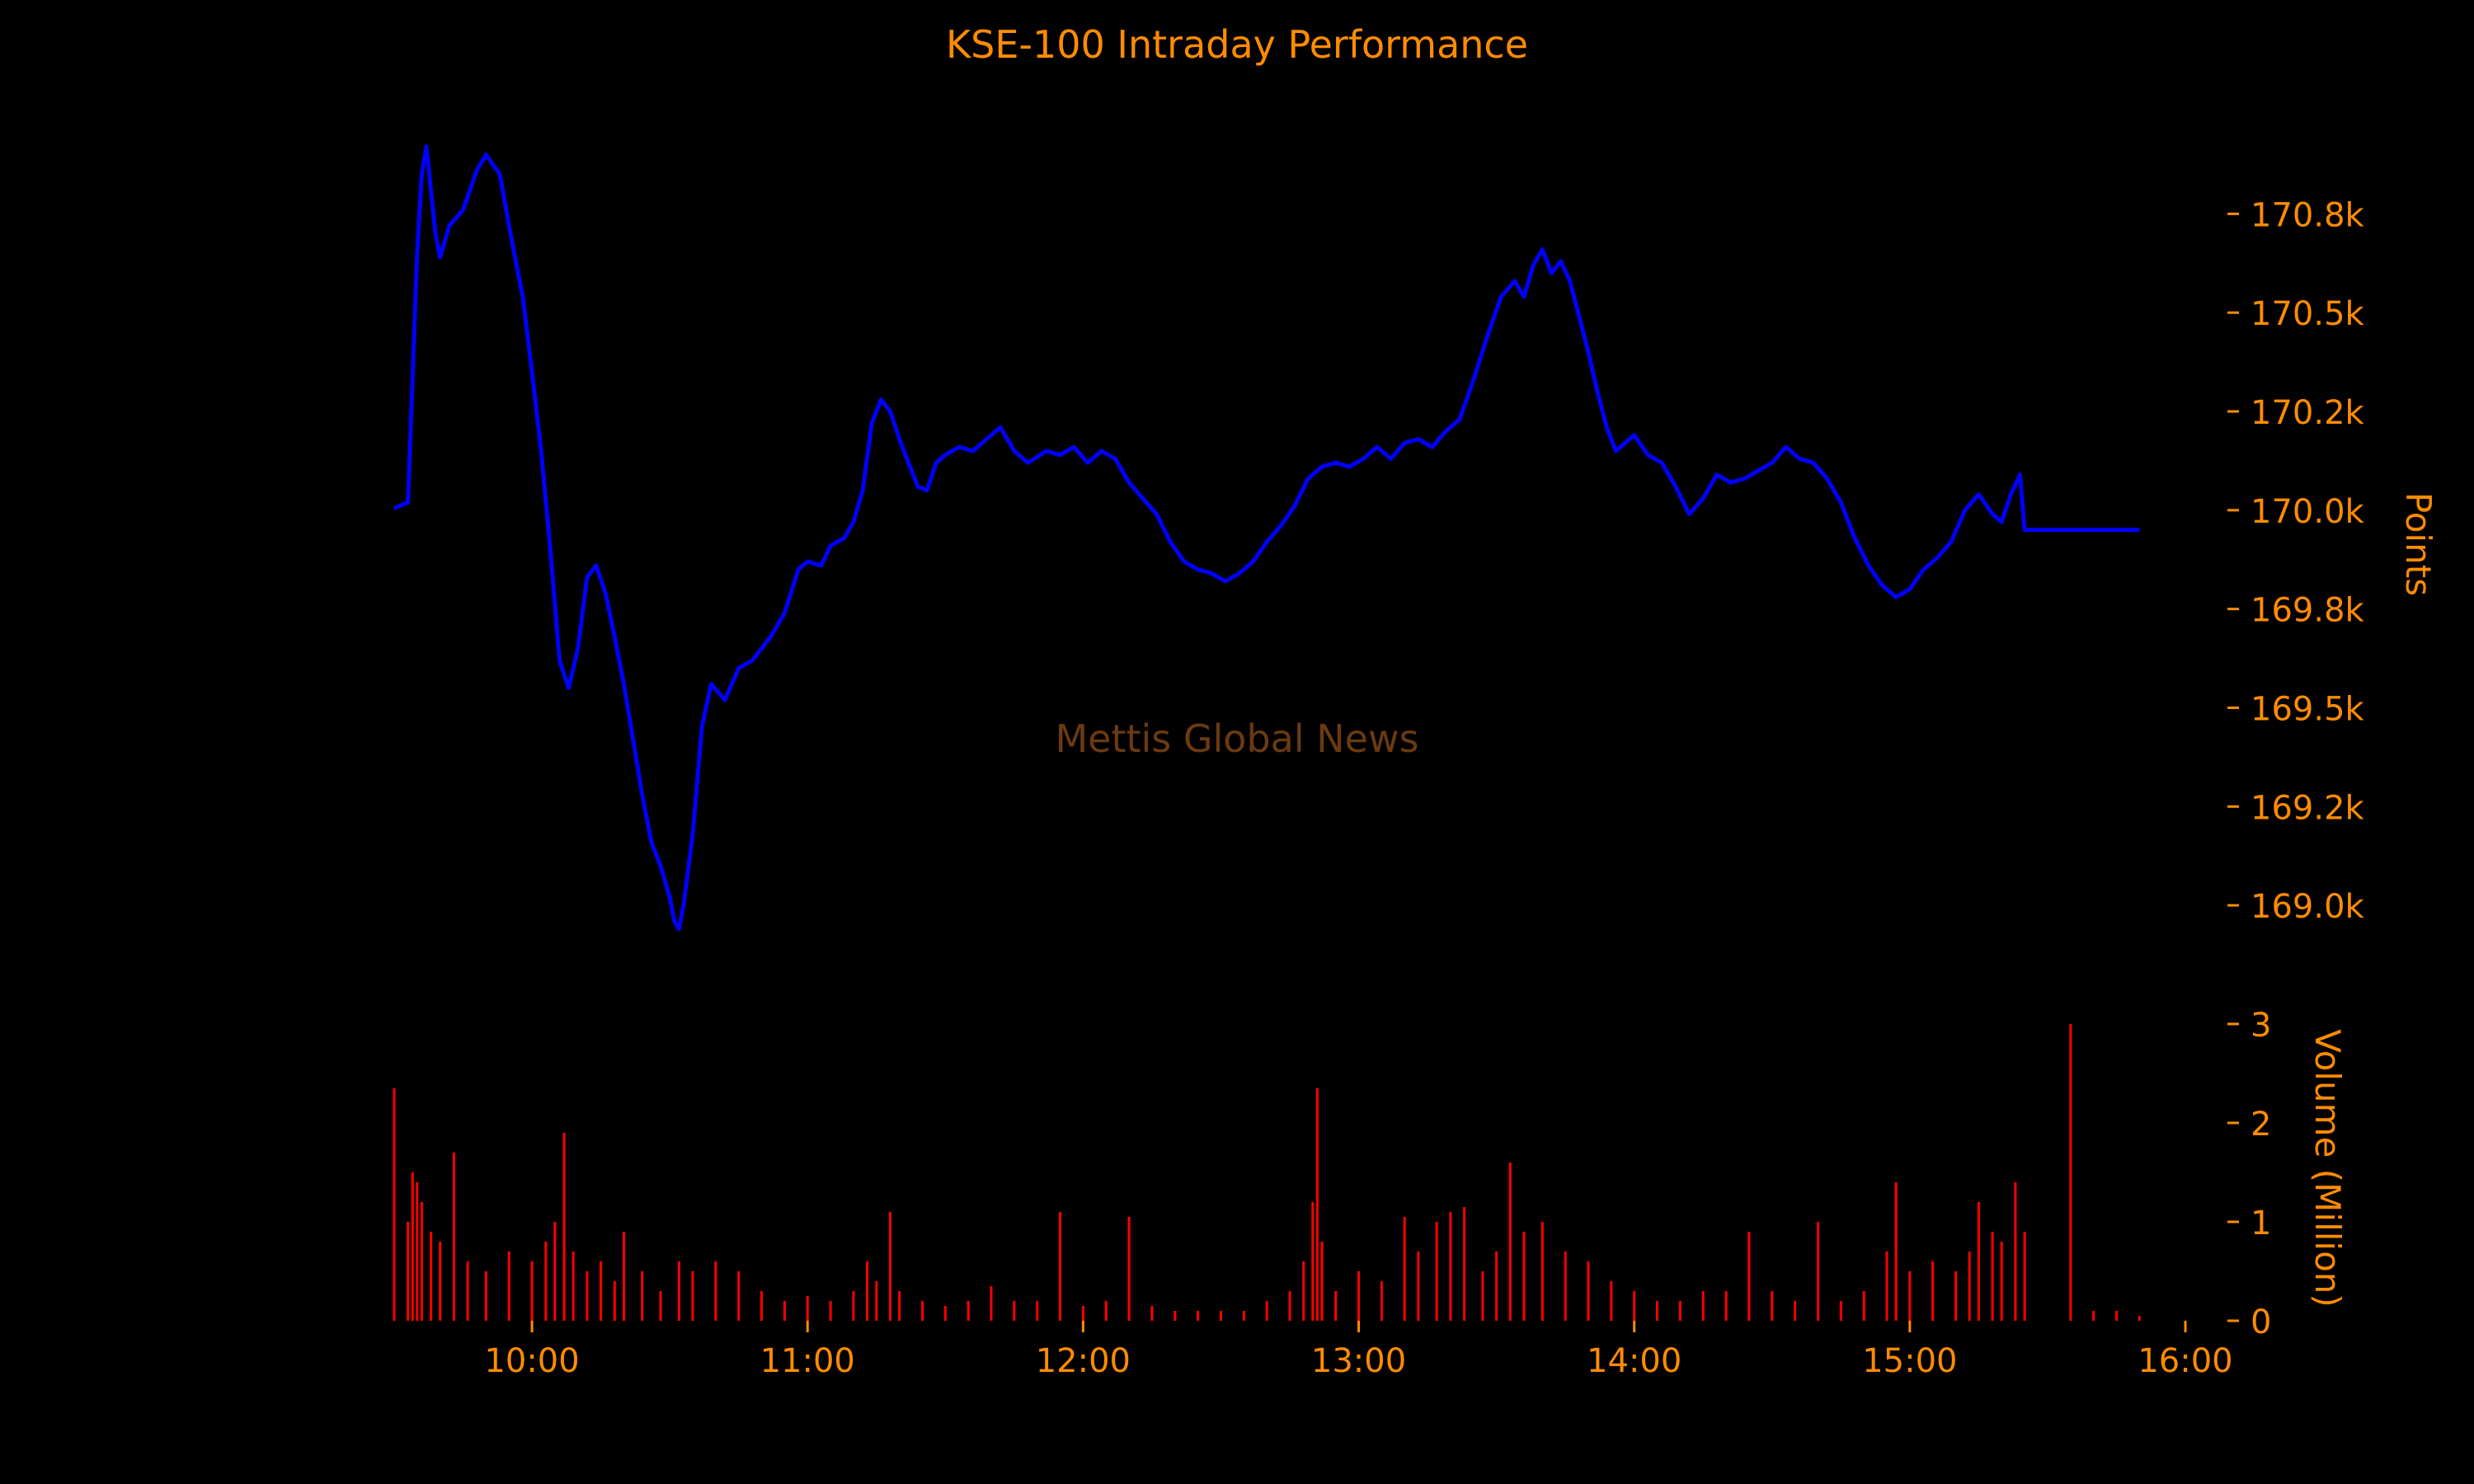 Image resolution: width=2474 pixels, height=1484 pixels. What do you see at coordinates (531, 1361) in the screenshot?
I see `x-tick-label: 10:00` at bounding box center [531, 1361].